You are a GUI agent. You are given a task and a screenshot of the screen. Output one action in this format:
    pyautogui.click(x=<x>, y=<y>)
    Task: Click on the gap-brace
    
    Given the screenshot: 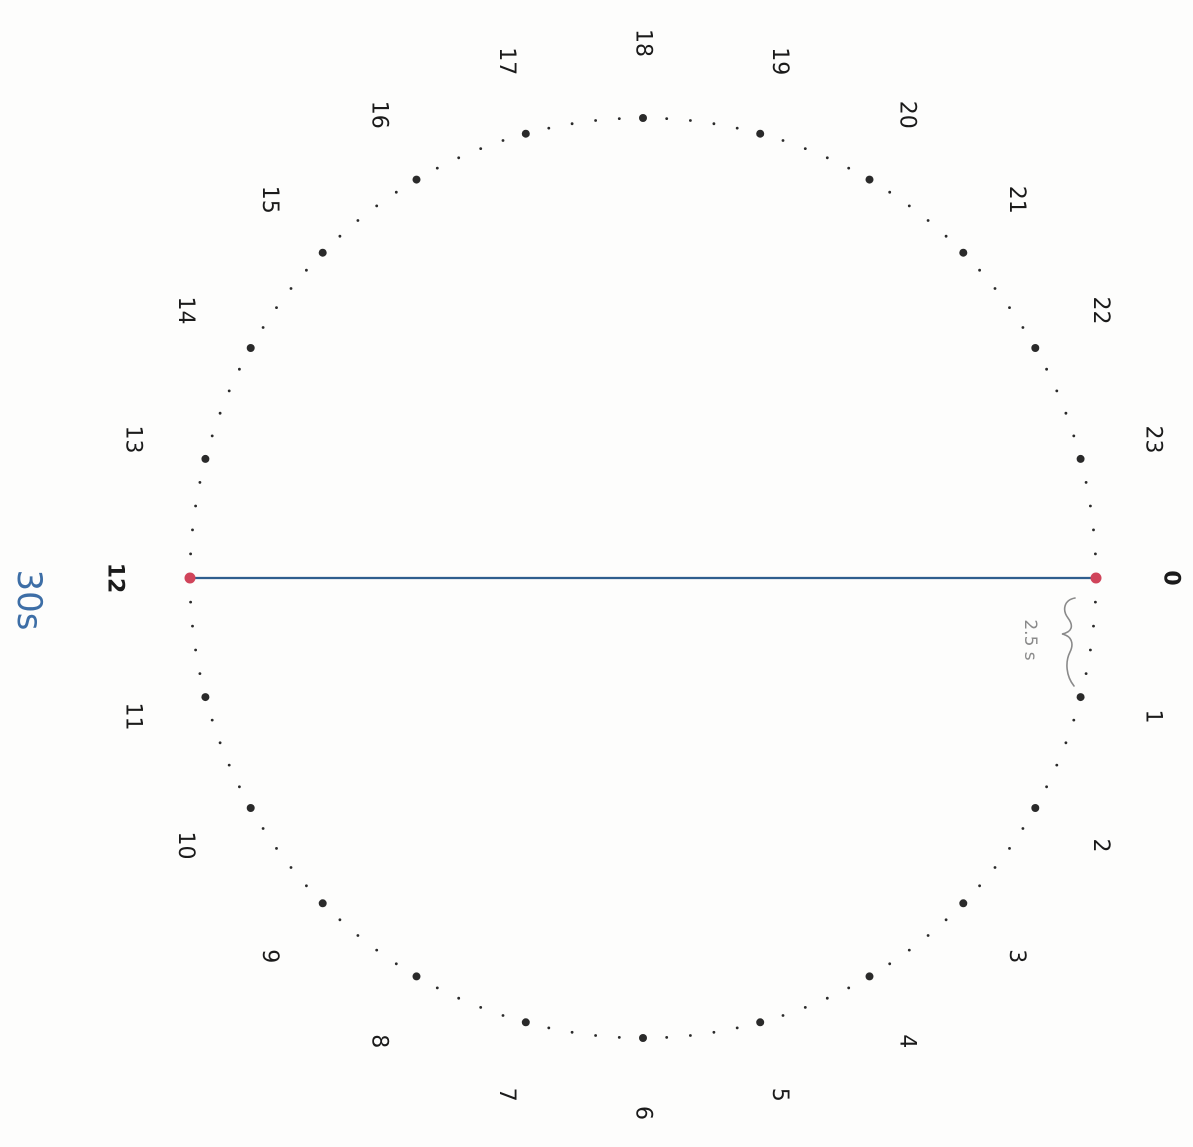 What is the action you would take?
    pyautogui.click(x=1068, y=642)
    